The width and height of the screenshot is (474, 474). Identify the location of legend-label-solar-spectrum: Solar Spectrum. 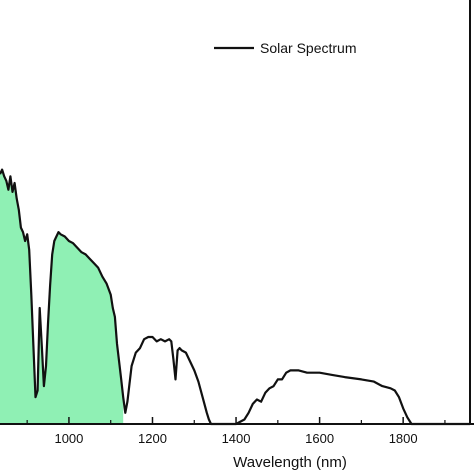
(308, 48).